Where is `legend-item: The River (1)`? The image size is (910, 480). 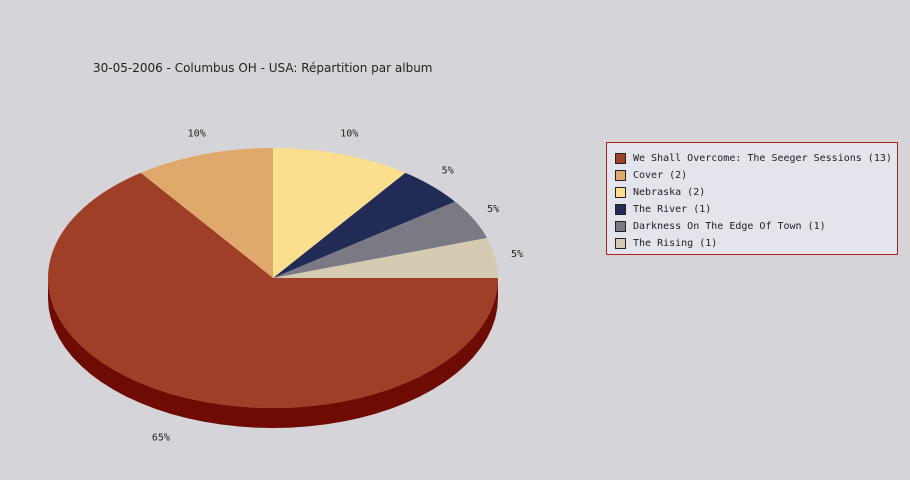 legend-item: The River (1) is located at coordinates (756, 209).